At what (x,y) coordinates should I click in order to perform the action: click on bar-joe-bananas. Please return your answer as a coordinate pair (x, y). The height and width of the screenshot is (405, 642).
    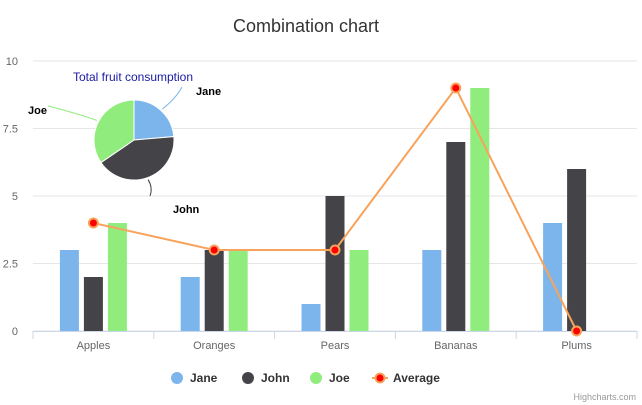
    Looking at the image, I should click on (480, 209).